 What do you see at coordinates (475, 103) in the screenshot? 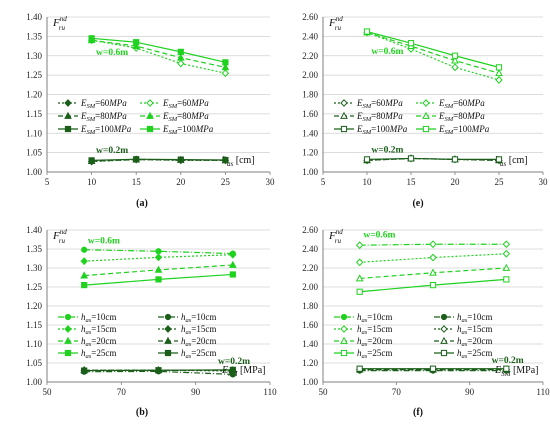
I see `legend-unit: MPa` at bounding box center [475, 103].